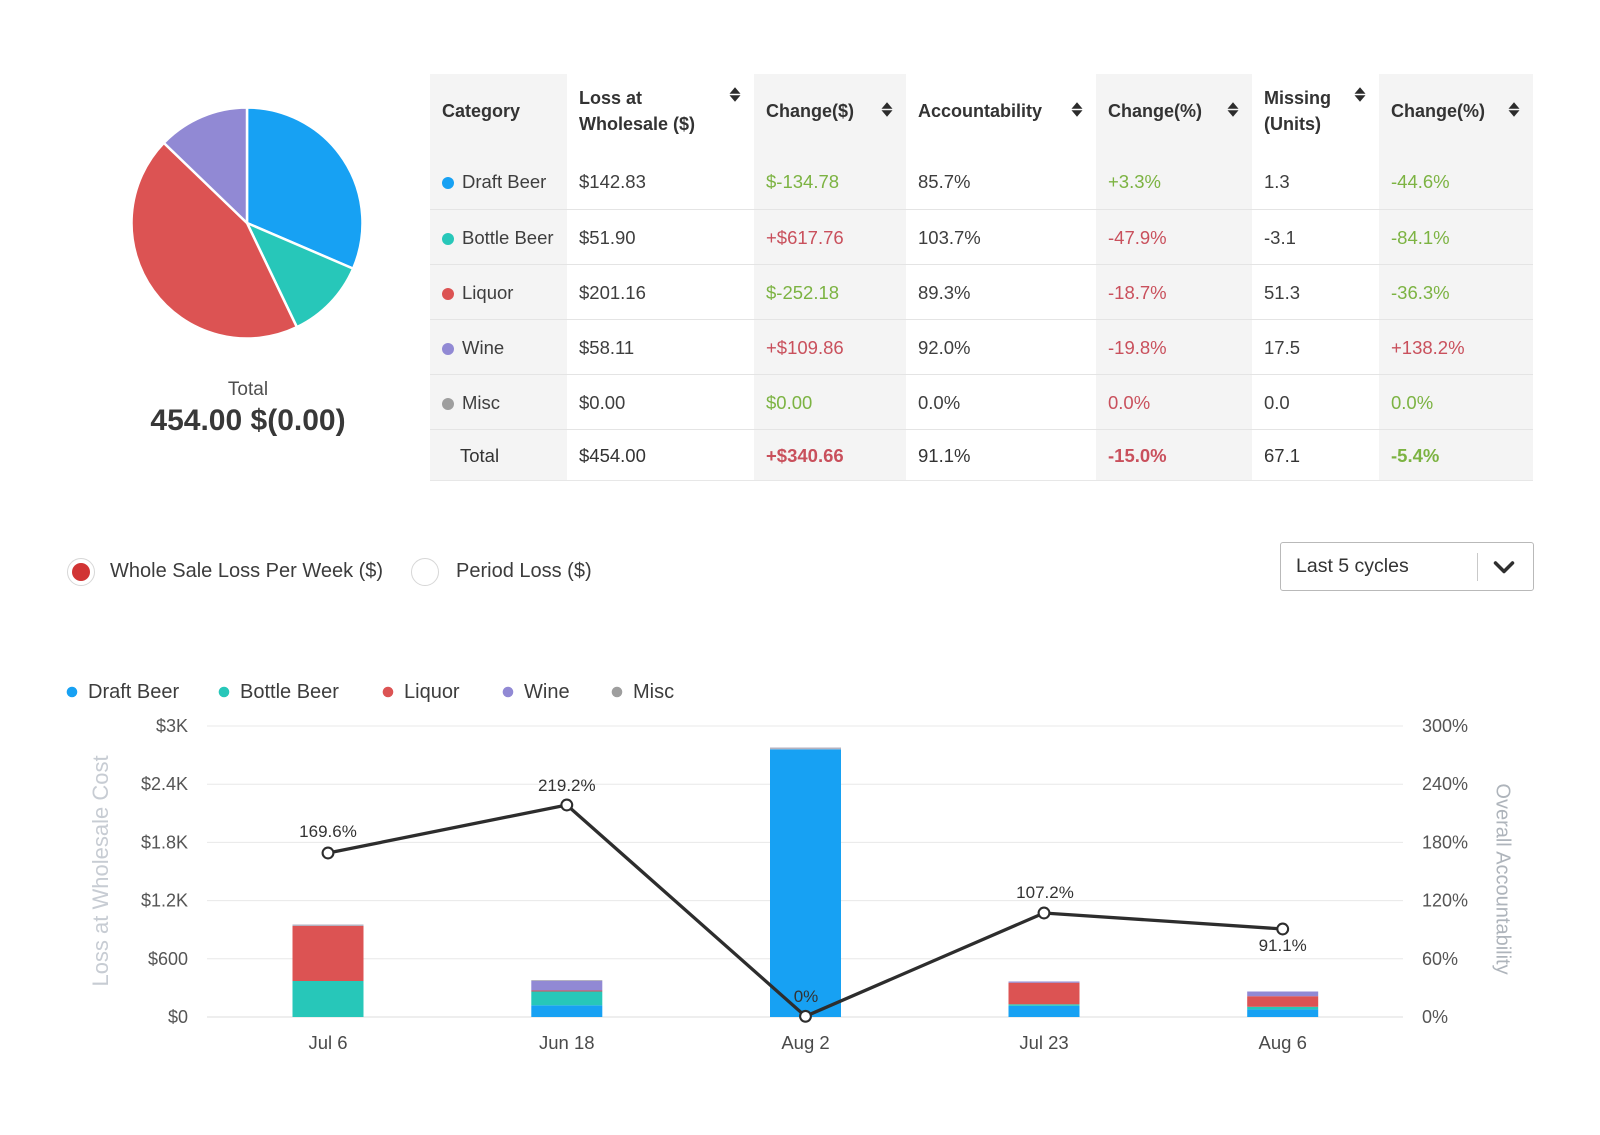 This screenshot has width=1600, height=1135. Describe the element at coordinates (1283, 1042) in the screenshot. I see `svg-text: Aug 6` at that location.